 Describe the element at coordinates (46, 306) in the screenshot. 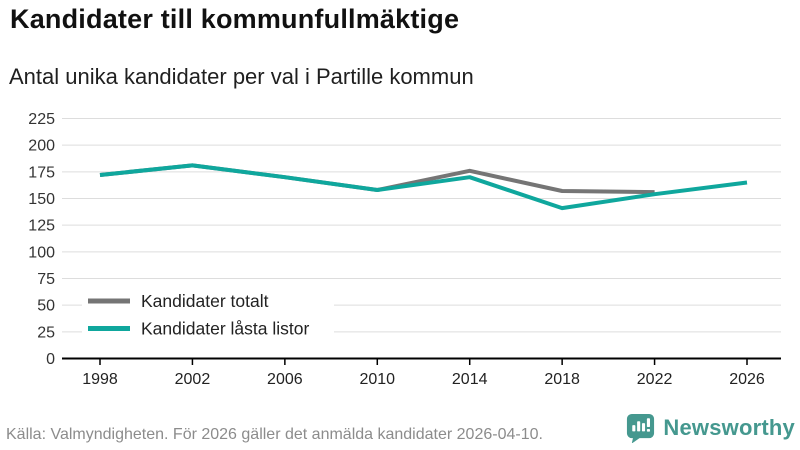

I see `y-axis-tick-label: 50` at that location.